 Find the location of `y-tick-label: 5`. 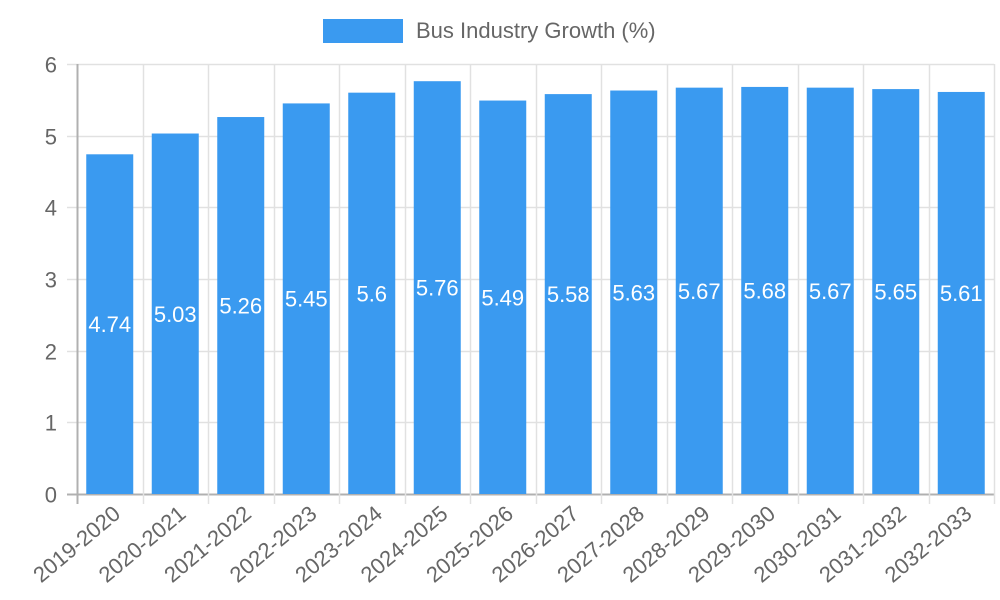

y-tick-label: 5 is located at coordinates (51, 137).